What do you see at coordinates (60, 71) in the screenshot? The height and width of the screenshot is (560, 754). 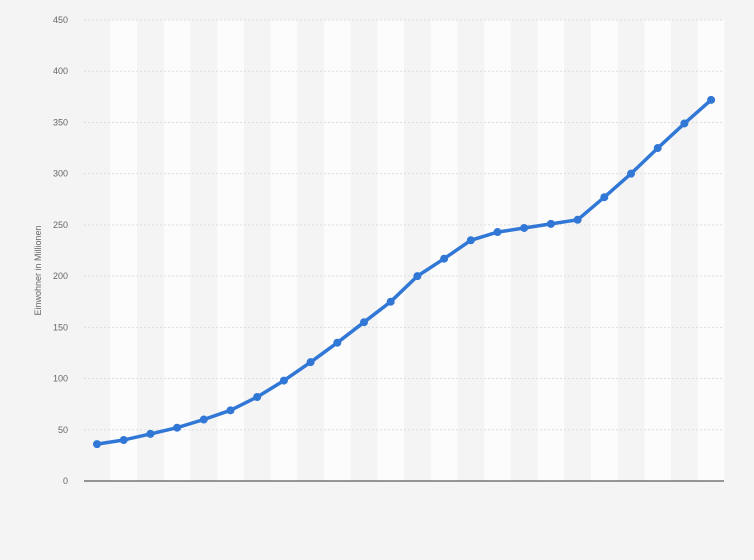 I see `y-tick-label: 400` at bounding box center [60, 71].